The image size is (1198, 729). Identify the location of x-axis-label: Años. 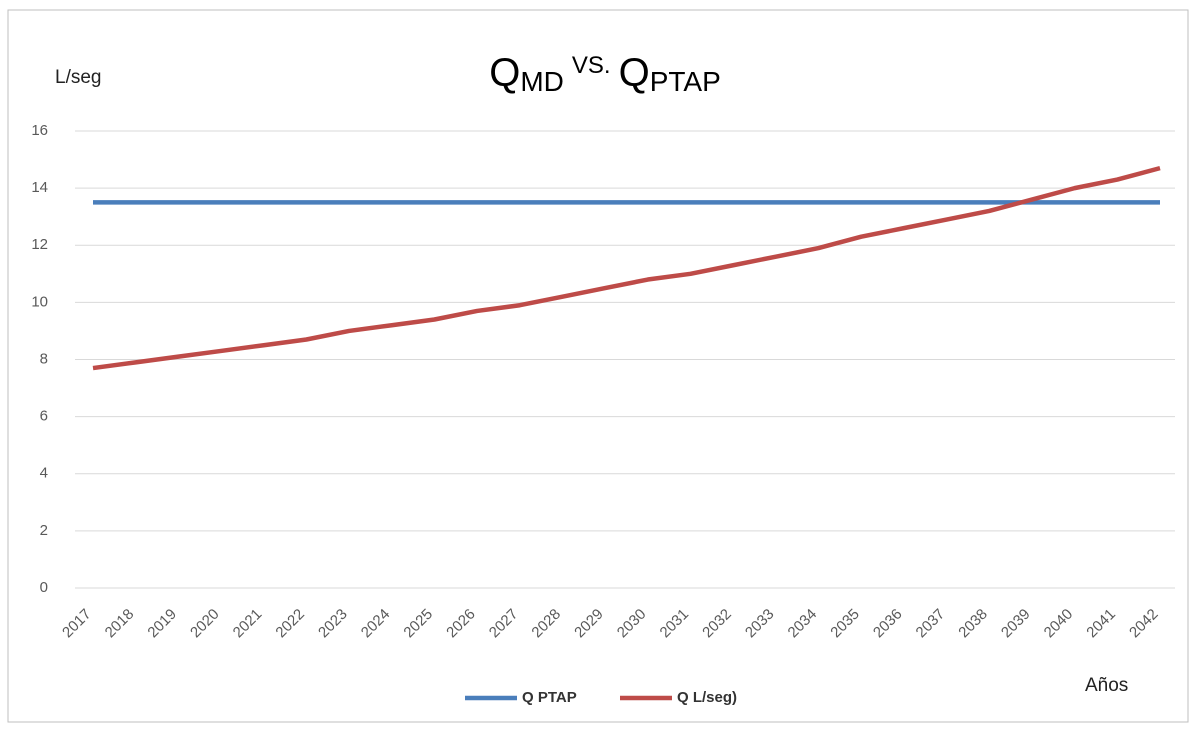
(1106, 685).